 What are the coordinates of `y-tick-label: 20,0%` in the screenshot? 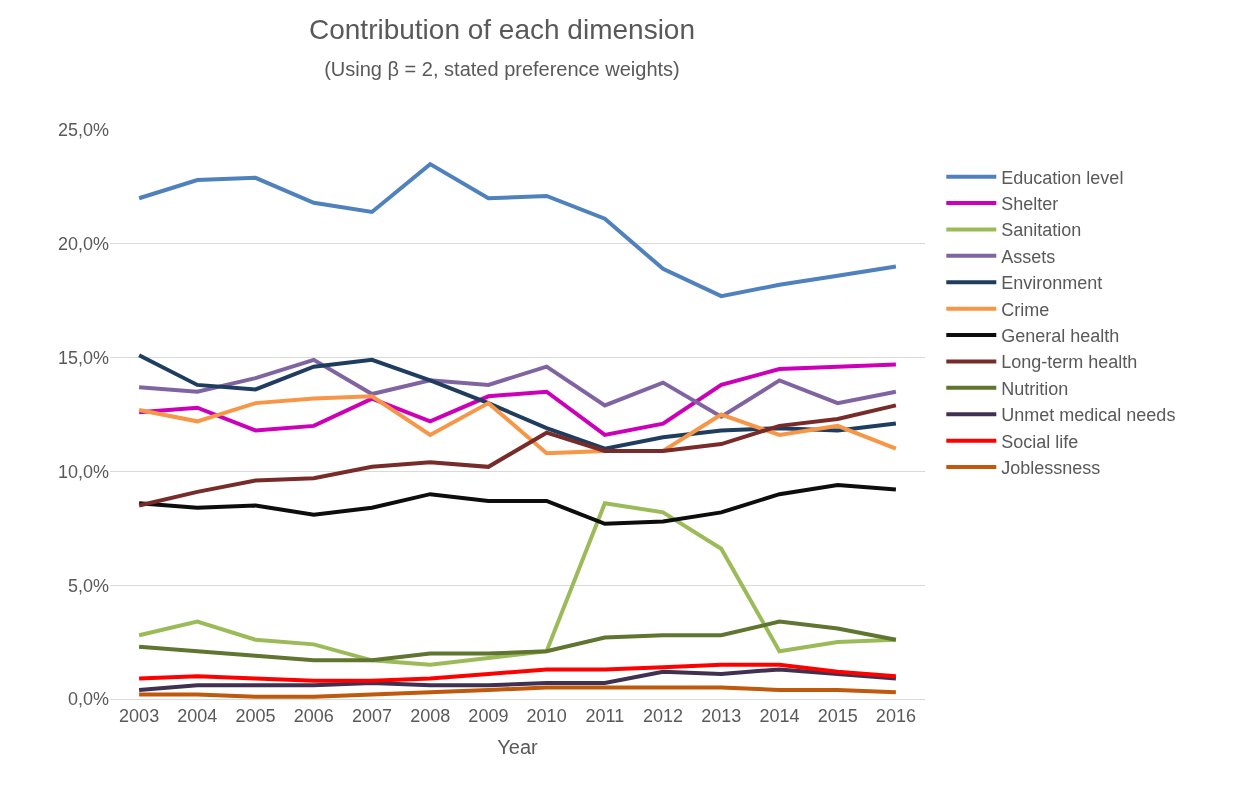 It's located at (83, 244).